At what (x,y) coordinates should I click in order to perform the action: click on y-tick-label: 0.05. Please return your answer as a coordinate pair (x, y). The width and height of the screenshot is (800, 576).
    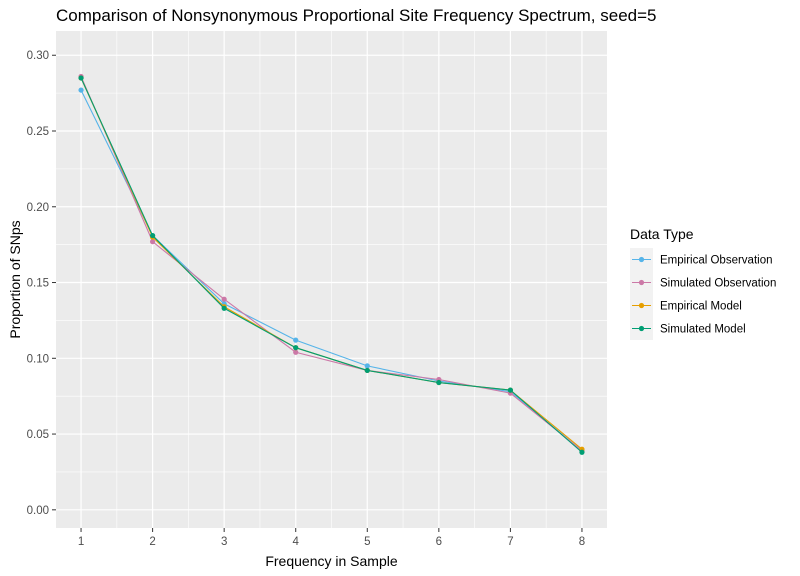
    Looking at the image, I should click on (38, 435).